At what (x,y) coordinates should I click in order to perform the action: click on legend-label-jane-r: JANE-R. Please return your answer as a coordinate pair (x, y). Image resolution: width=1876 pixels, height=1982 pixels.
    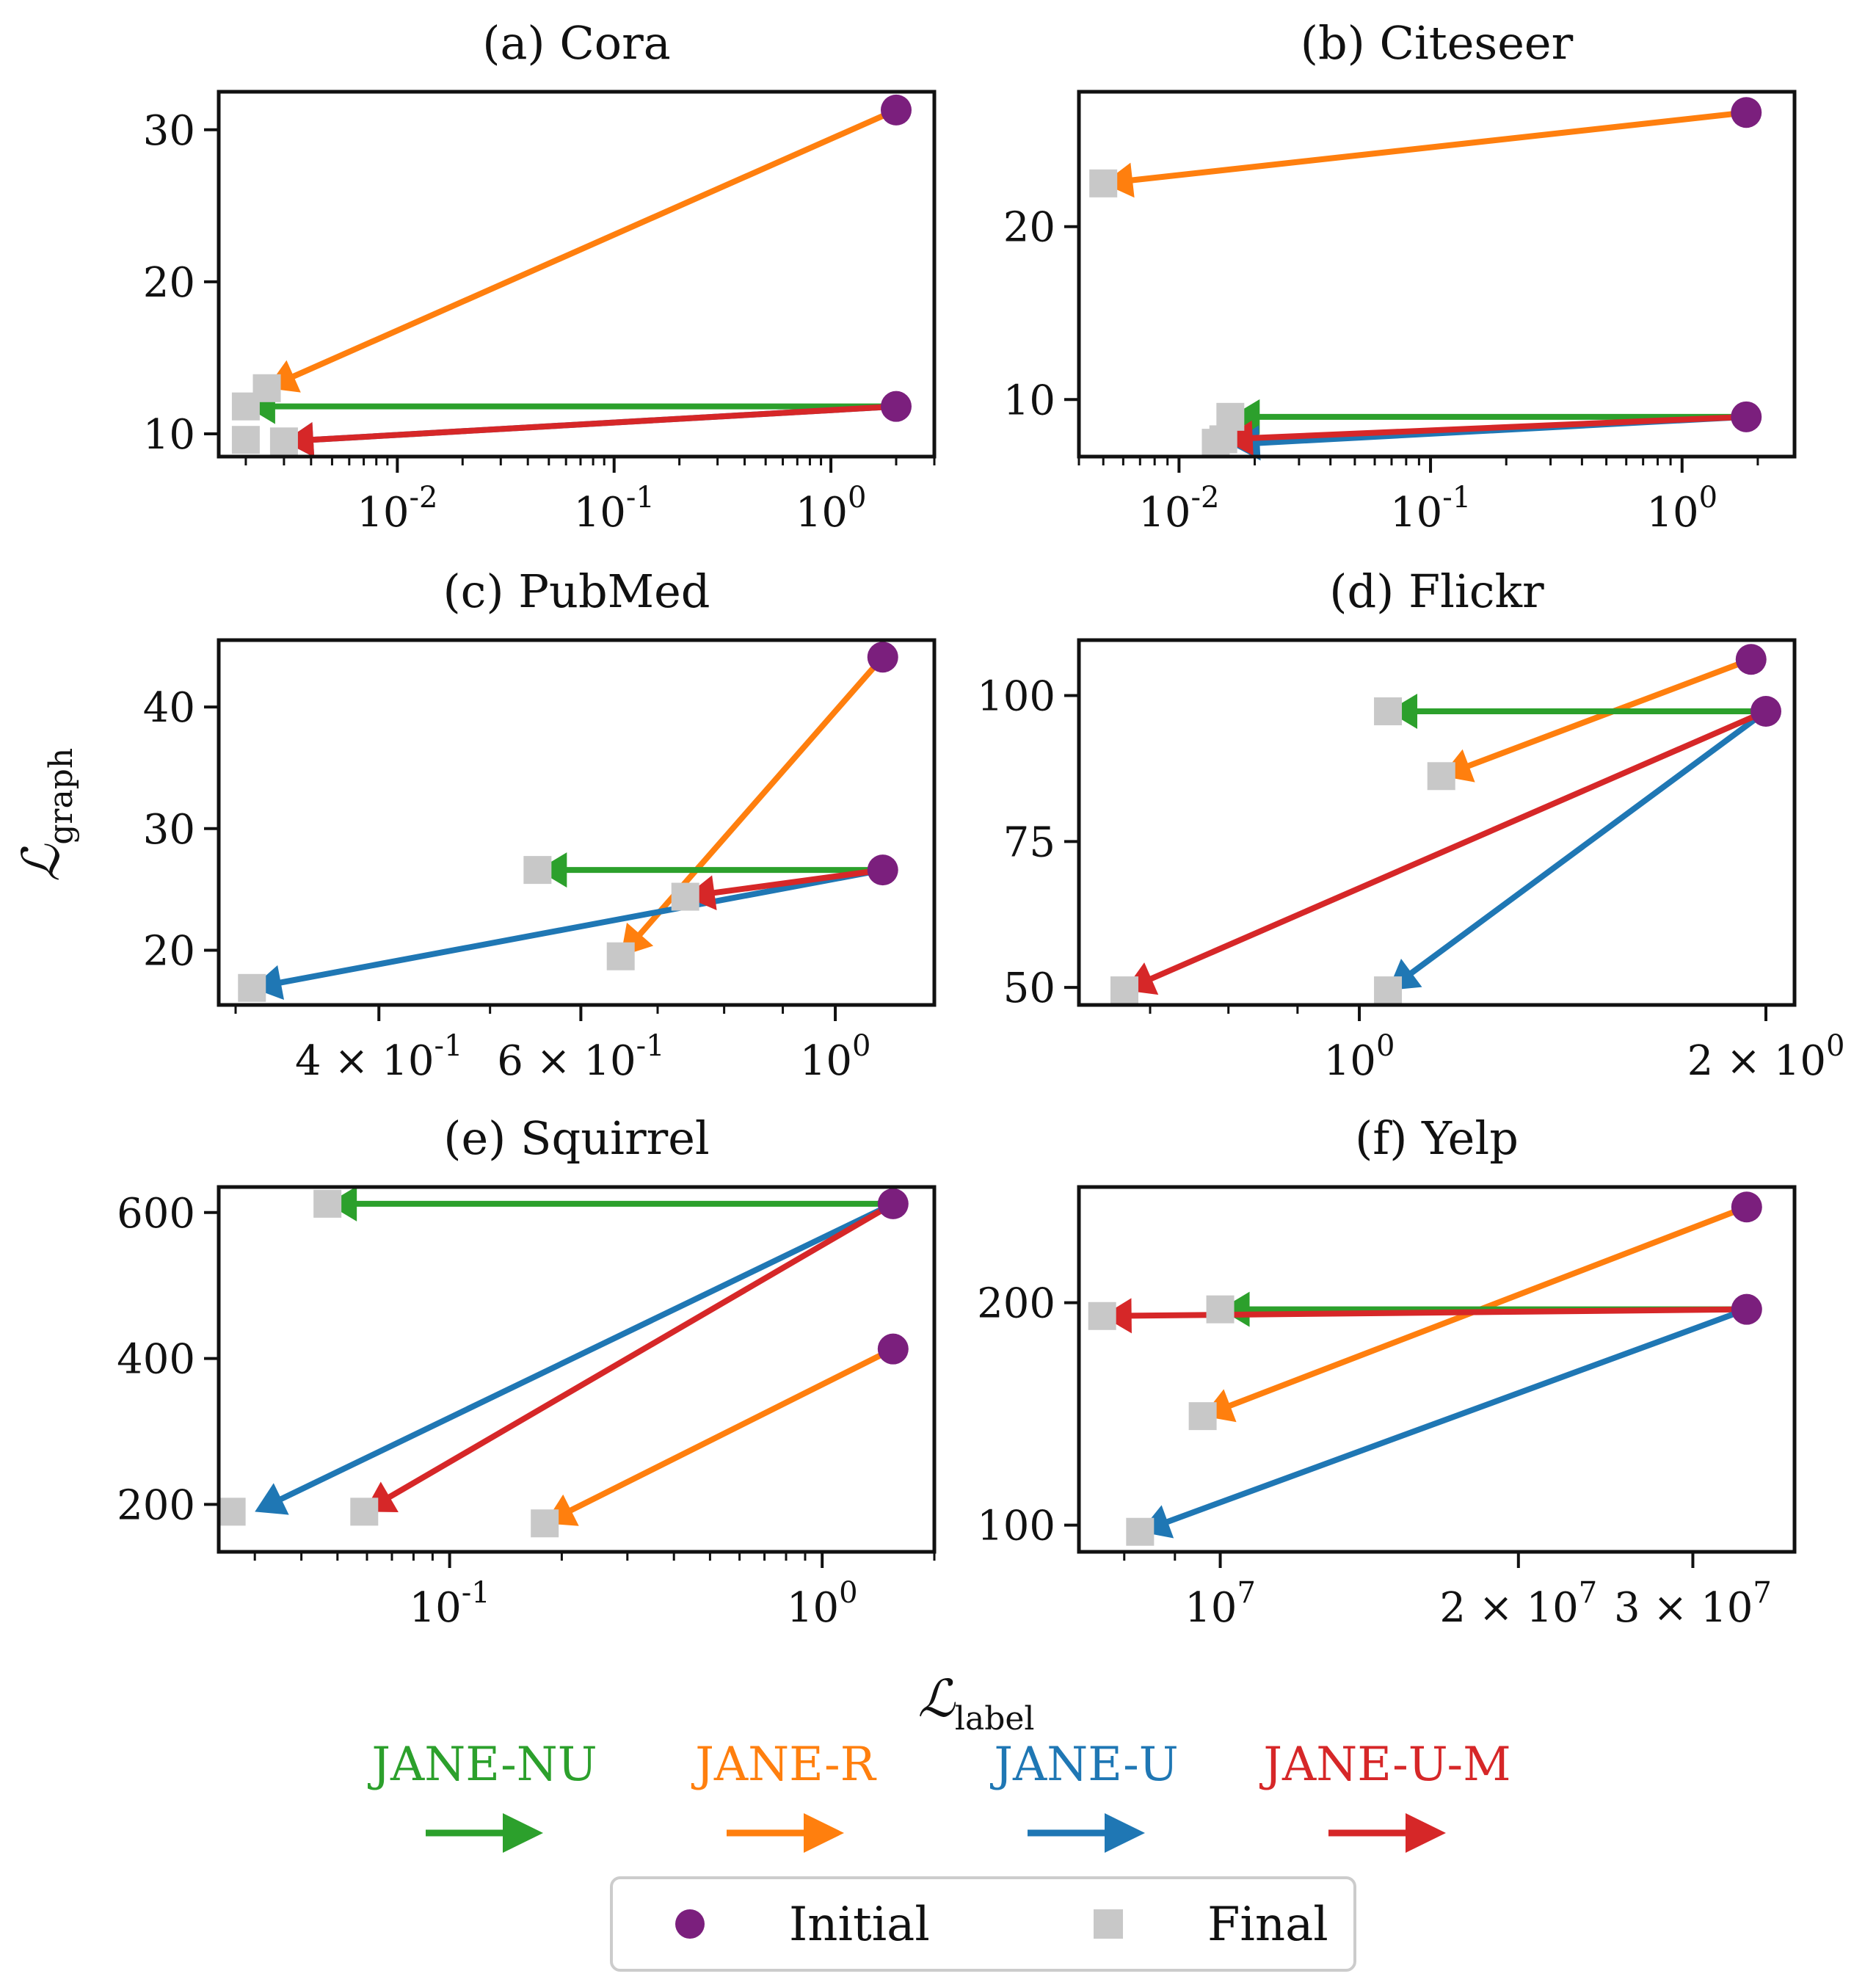
    Looking at the image, I should click on (784, 1765).